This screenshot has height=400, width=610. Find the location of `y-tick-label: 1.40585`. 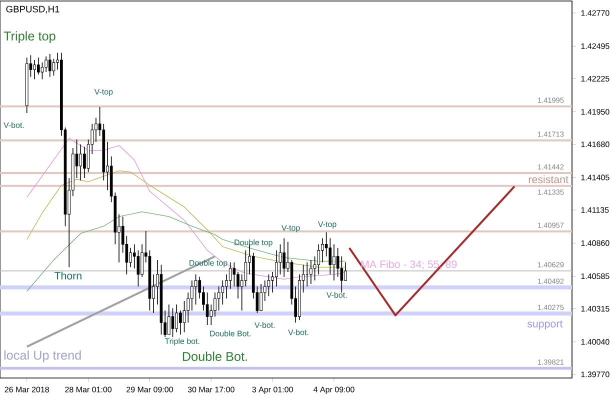

y-tick-label: 1.40585 is located at coordinates (595, 276).